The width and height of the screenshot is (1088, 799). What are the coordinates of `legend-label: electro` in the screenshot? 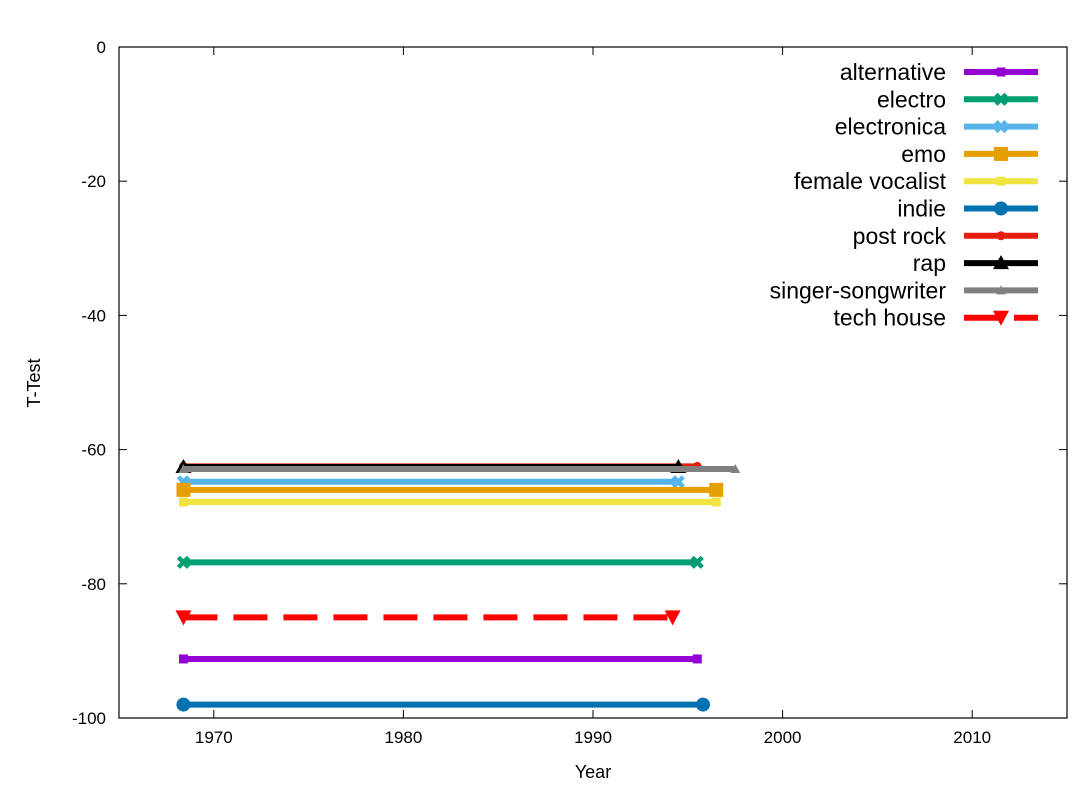 It's located at (911, 99).